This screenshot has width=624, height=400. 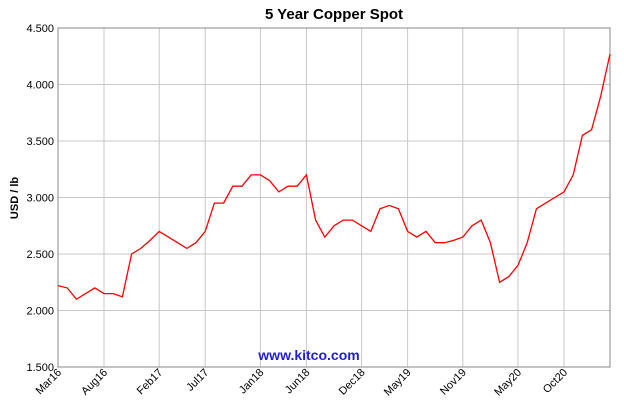 What do you see at coordinates (40, 368) in the screenshot?
I see `y-tick-label: 1.500` at bounding box center [40, 368].